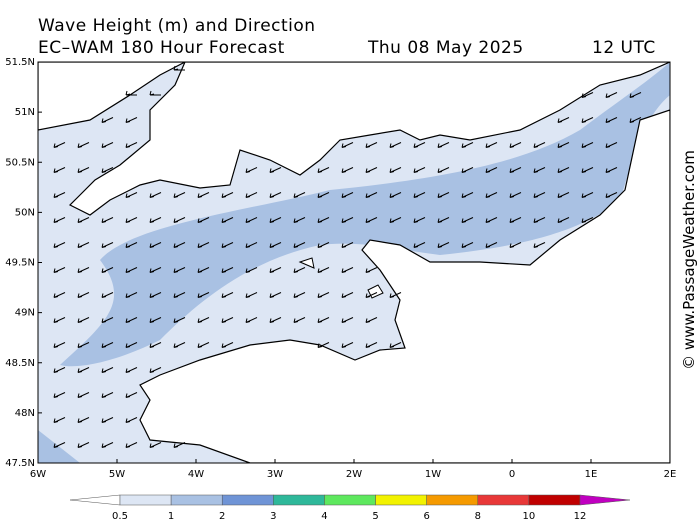 This screenshot has width=700, height=529. What do you see at coordinates (624, 48) in the screenshot?
I see `time: 12 UTC` at bounding box center [624, 48].